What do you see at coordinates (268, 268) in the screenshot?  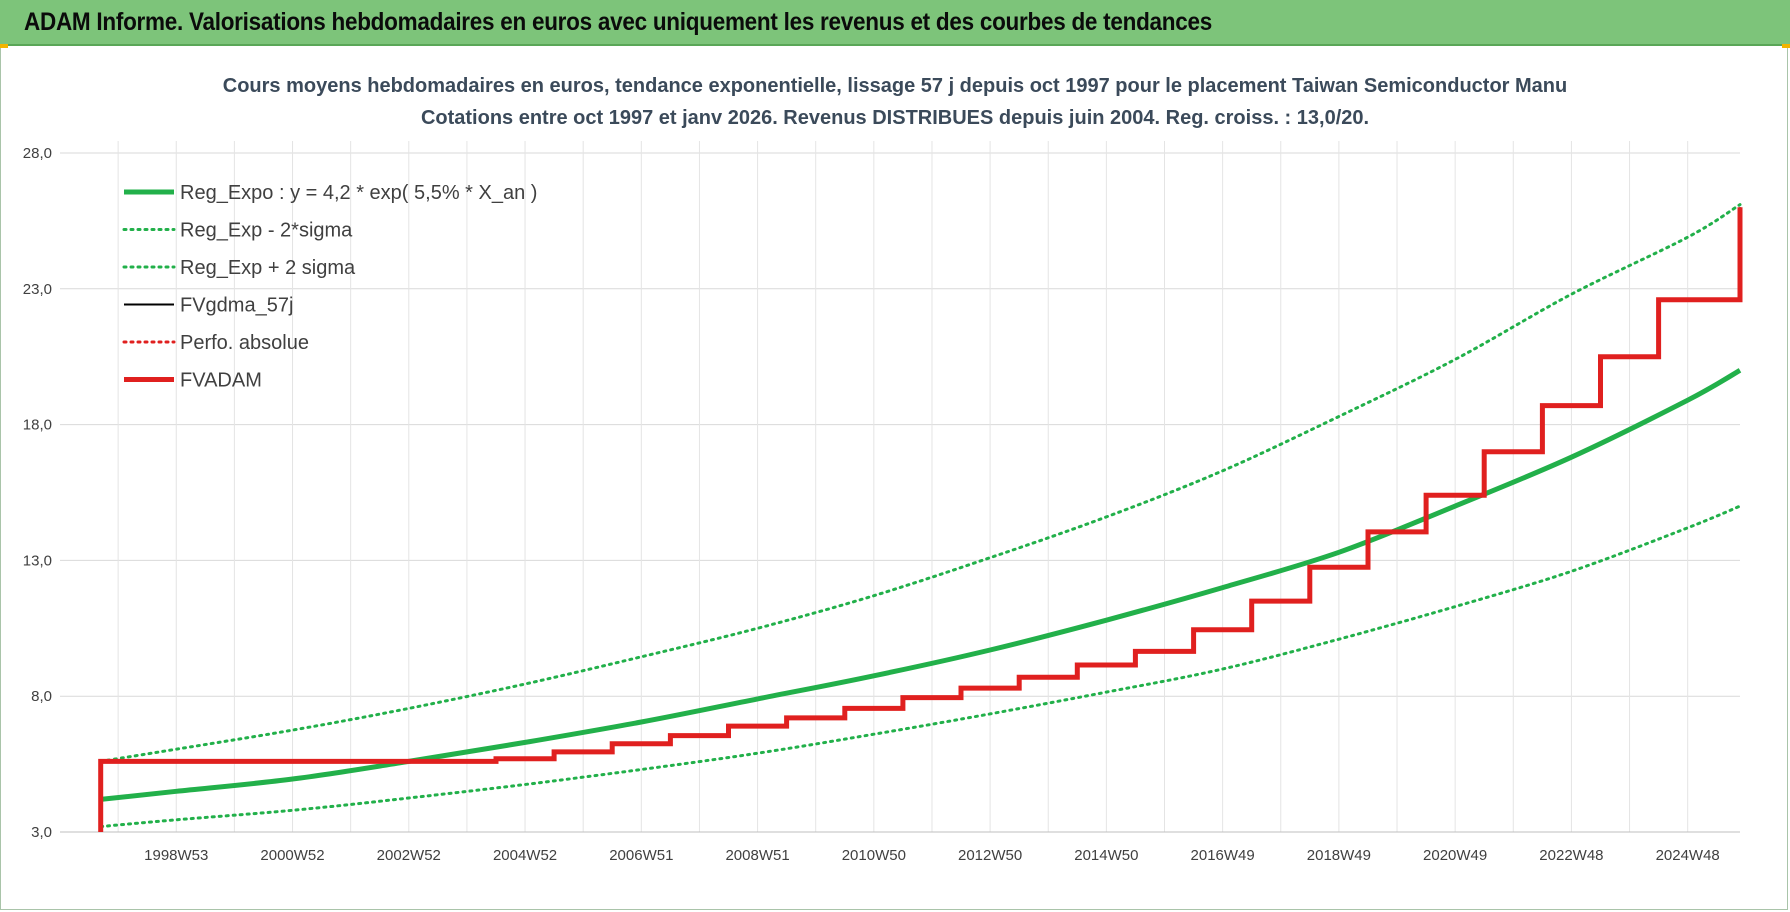 I see `legend-label: Reg_Exp + 2 sigma` at bounding box center [268, 268].